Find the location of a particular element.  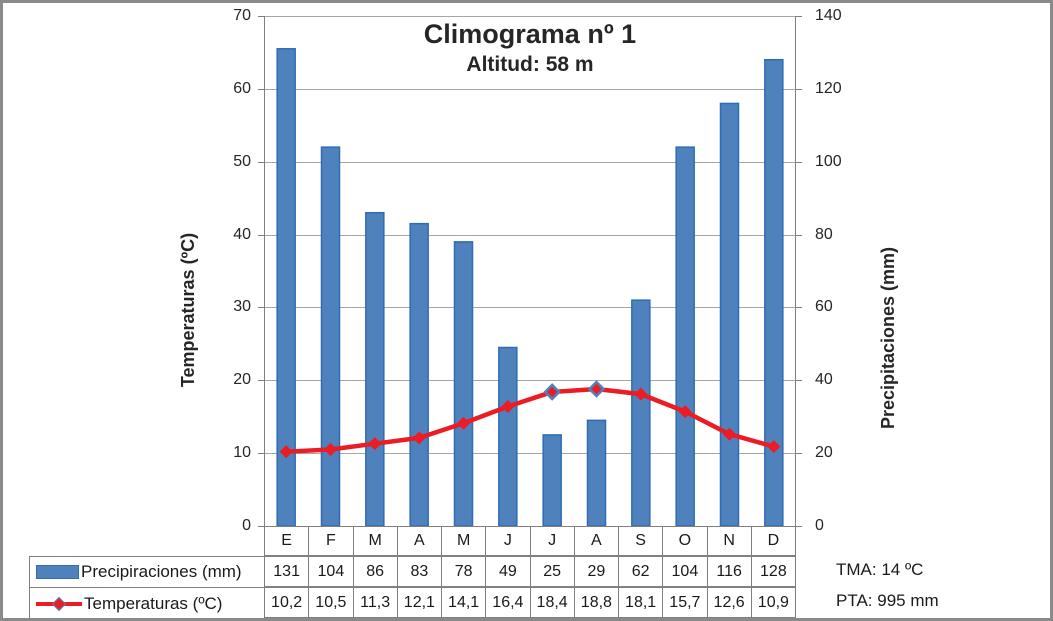

right-axis-tick-label: 40 is located at coordinates (824, 380).